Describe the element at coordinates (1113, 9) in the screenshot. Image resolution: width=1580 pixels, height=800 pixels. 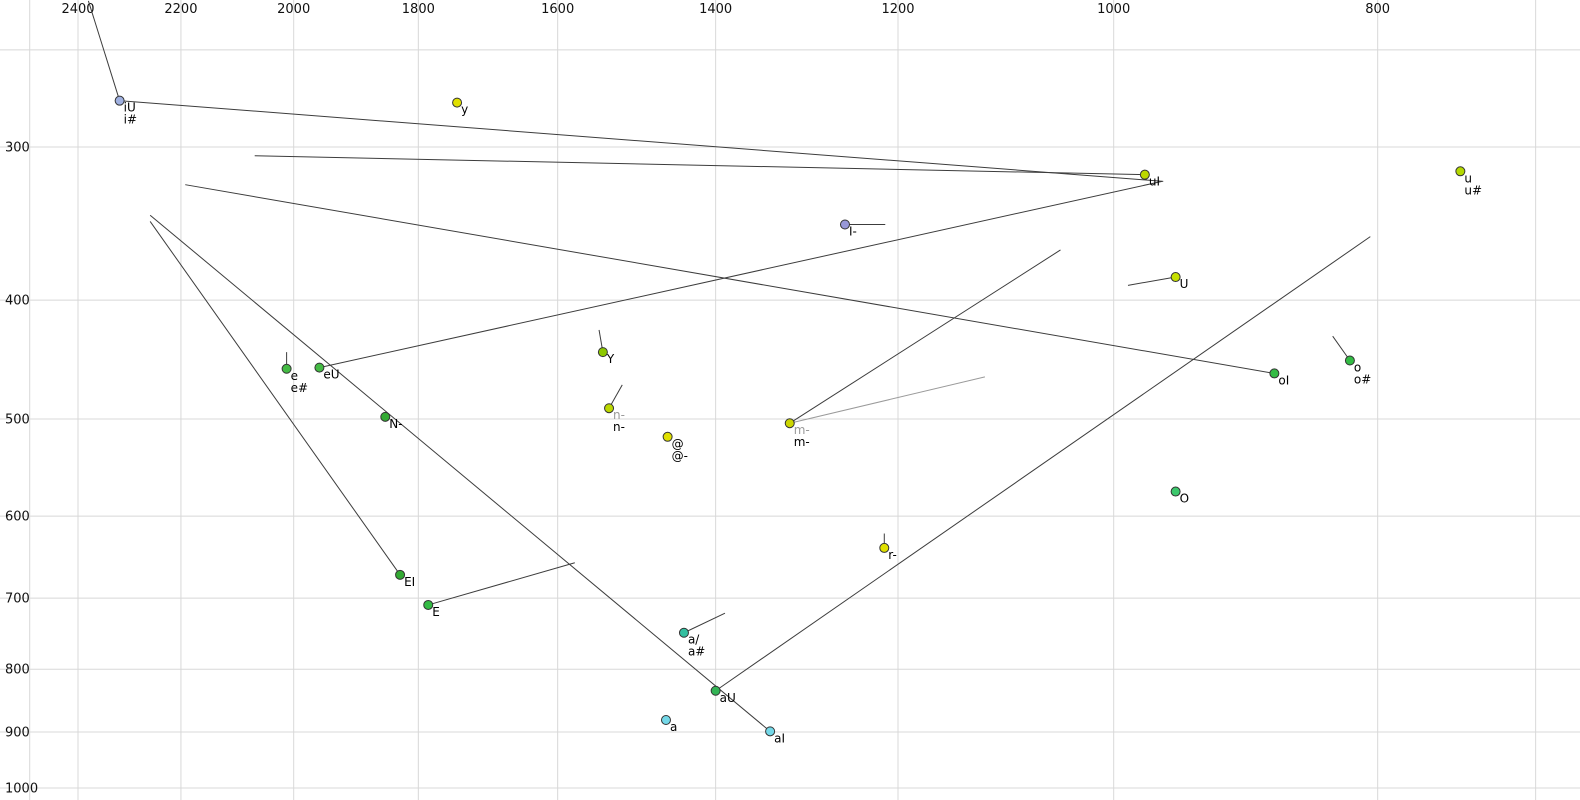
I see `x-tick-label-1000: 1000` at that location.